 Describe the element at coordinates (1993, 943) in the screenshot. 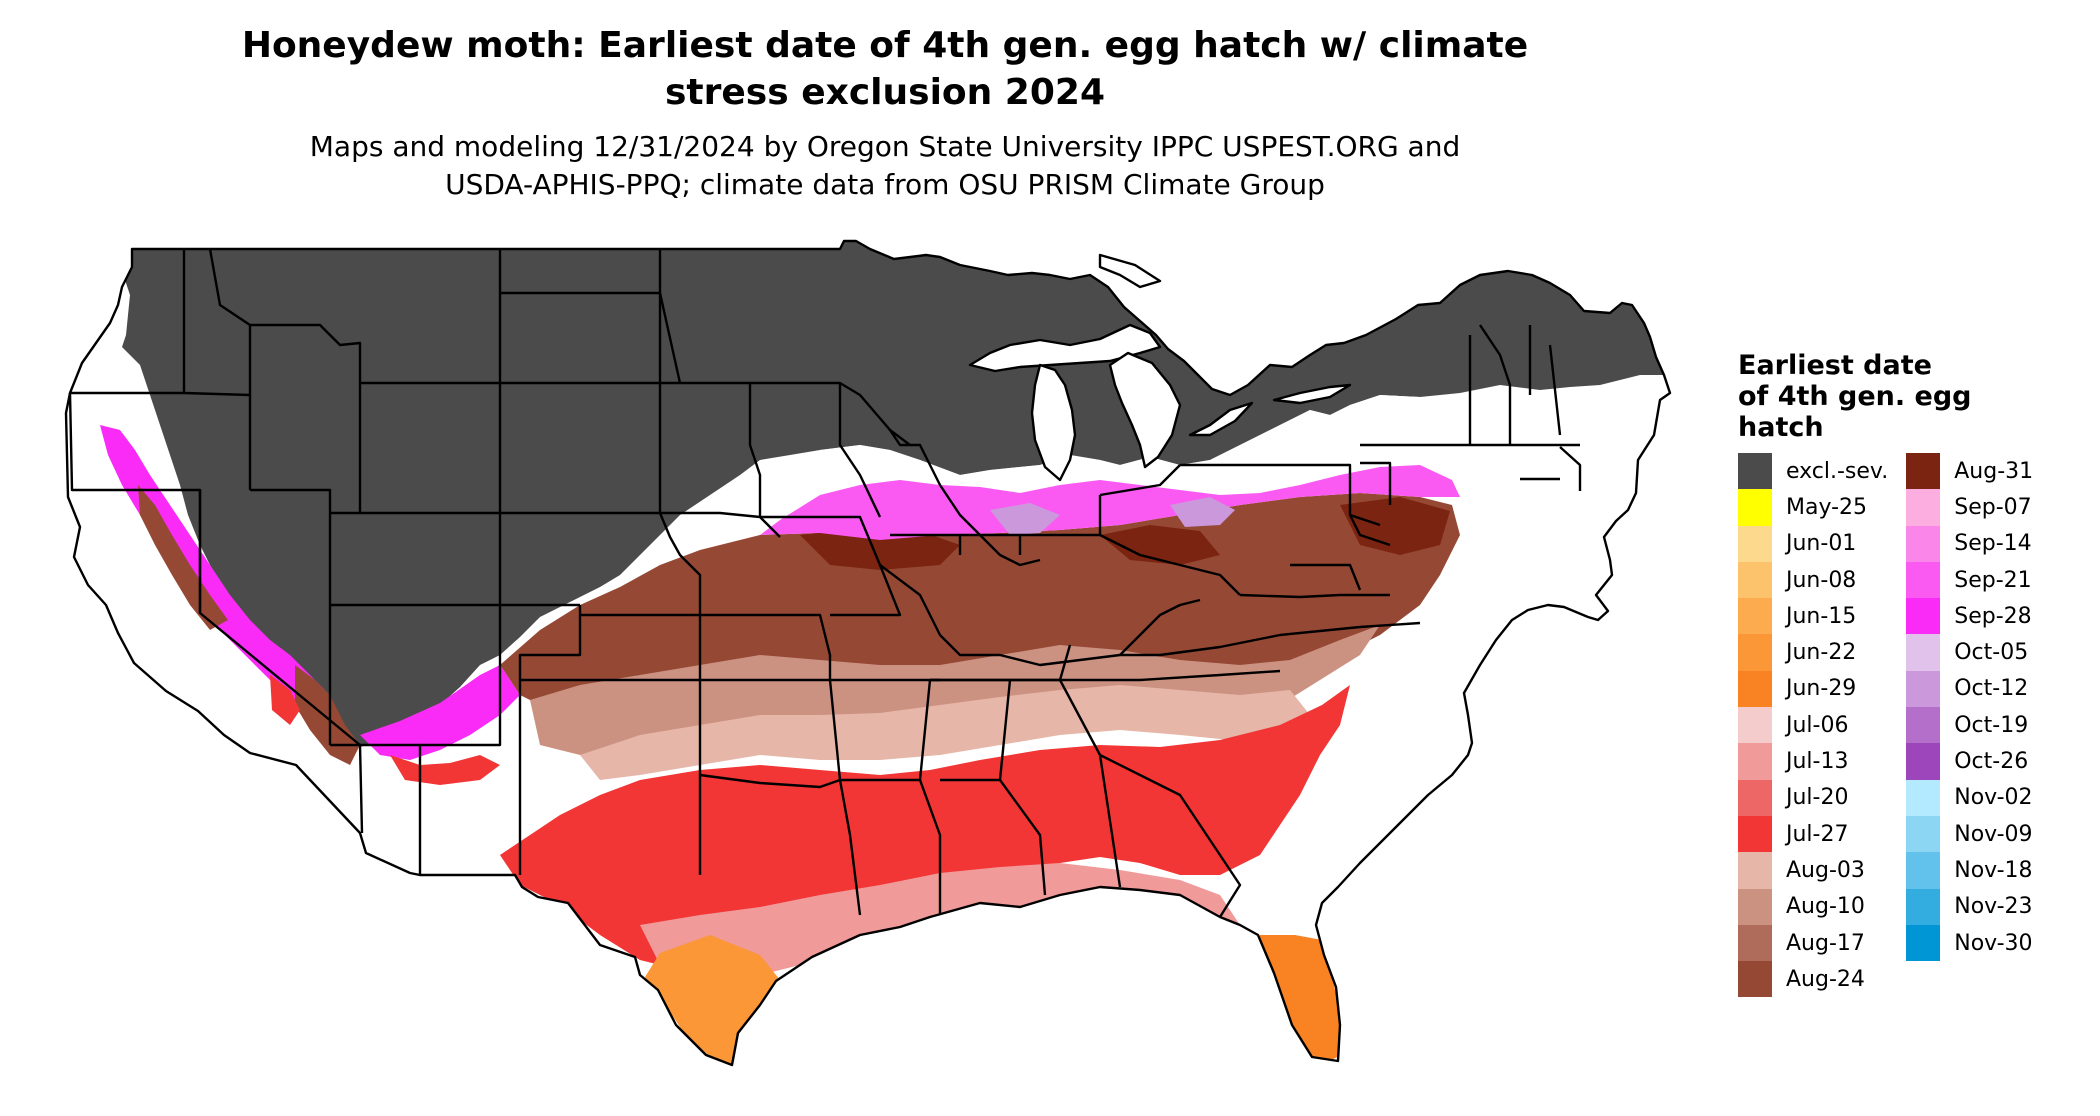

I see `legend-label: Nov-30` at that location.